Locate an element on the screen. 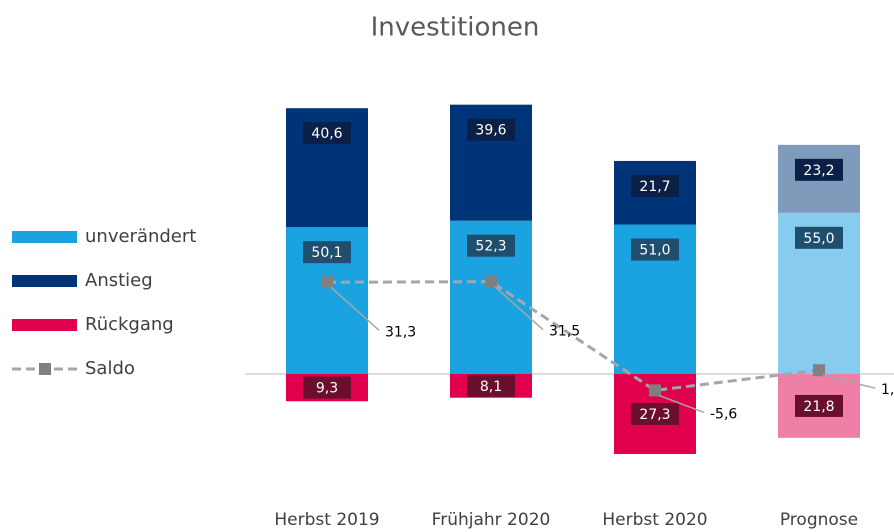  data-label: 27,3 is located at coordinates (654, 415).